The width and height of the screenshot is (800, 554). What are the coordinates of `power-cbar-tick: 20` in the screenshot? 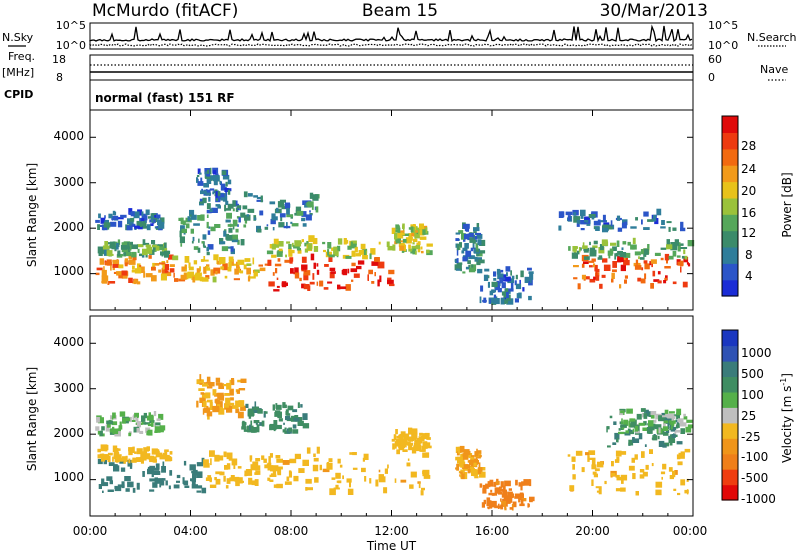 It's located at (748, 191).